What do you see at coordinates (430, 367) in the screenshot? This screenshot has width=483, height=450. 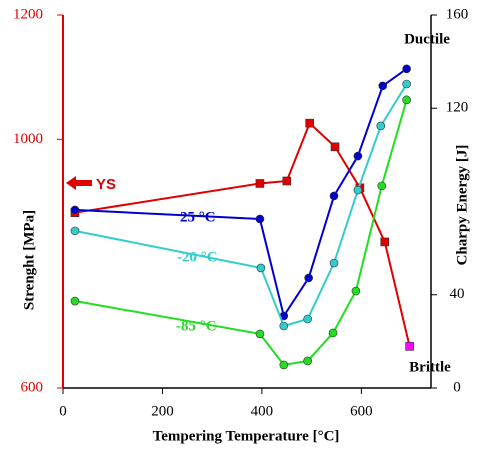 I see `brittle-label: Brittle` at bounding box center [430, 367].